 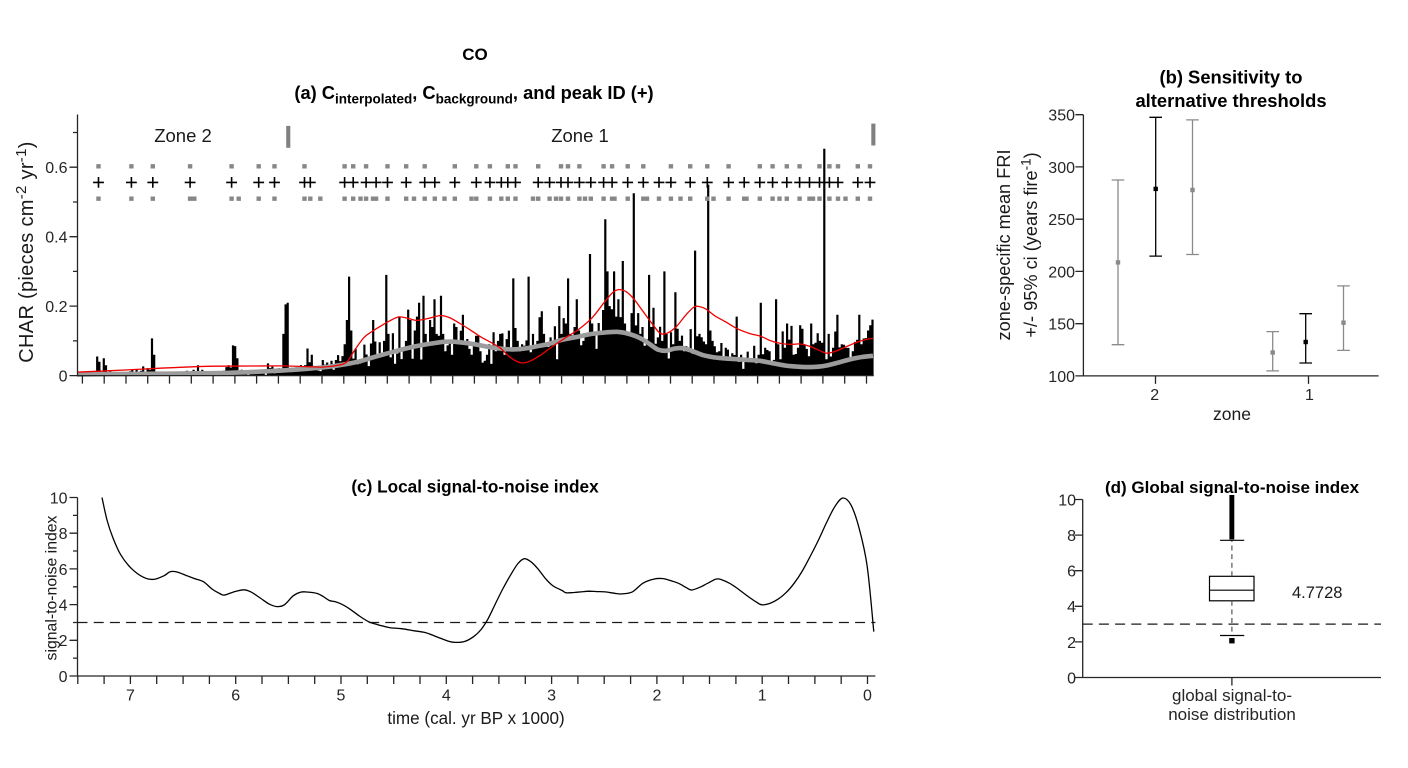 What do you see at coordinates (341, 696) in the screenshot?
I see `svg-text: 5` at bounding box center [341, 696].